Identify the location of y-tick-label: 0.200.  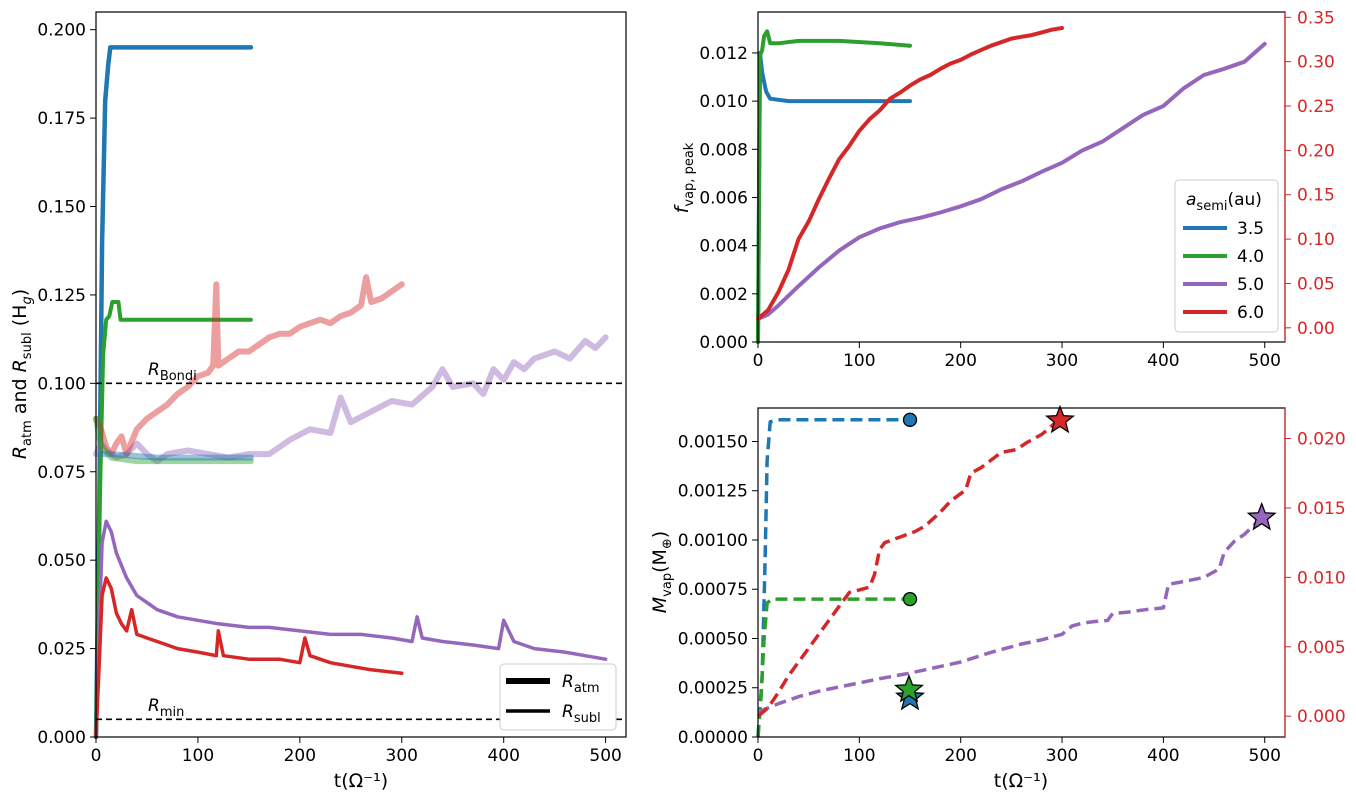
(61, 31).